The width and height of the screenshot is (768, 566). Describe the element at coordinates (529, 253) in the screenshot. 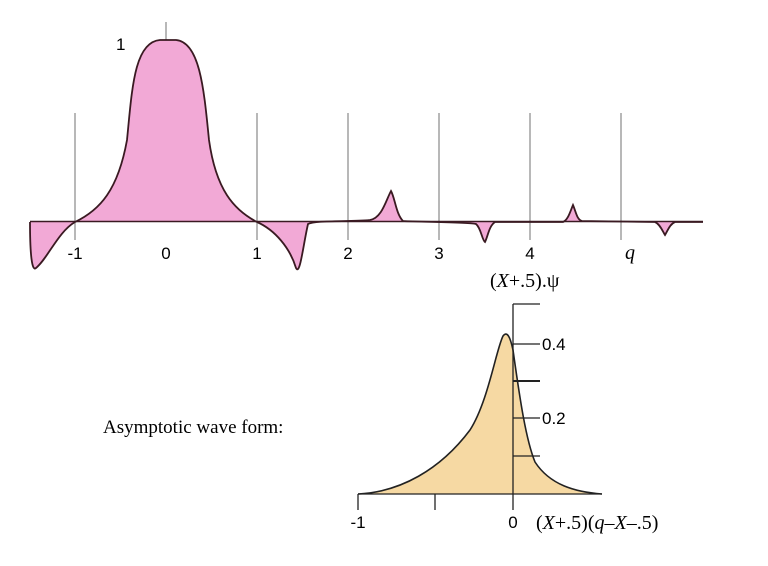

I see `tick-label-4: 4` at that location.